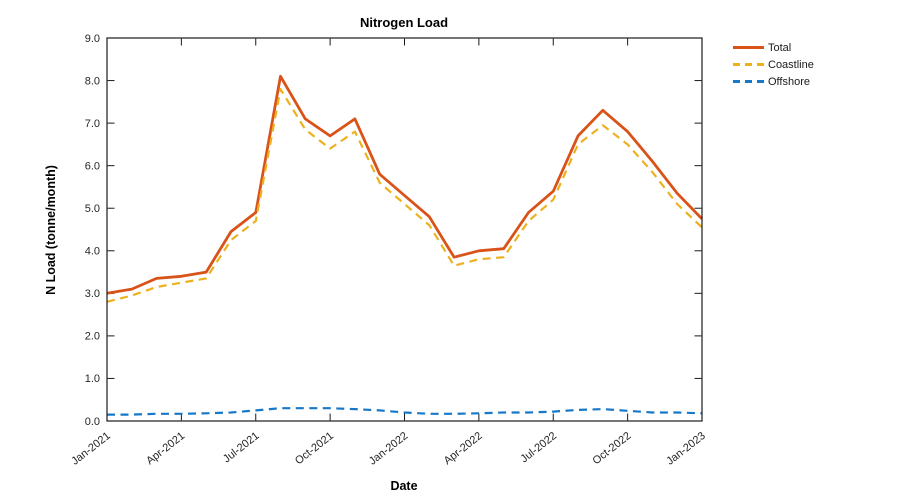  Describe the element at coordinates (92, 124) in the screenshot. I see `y-tick-label: 7.0` at that location.